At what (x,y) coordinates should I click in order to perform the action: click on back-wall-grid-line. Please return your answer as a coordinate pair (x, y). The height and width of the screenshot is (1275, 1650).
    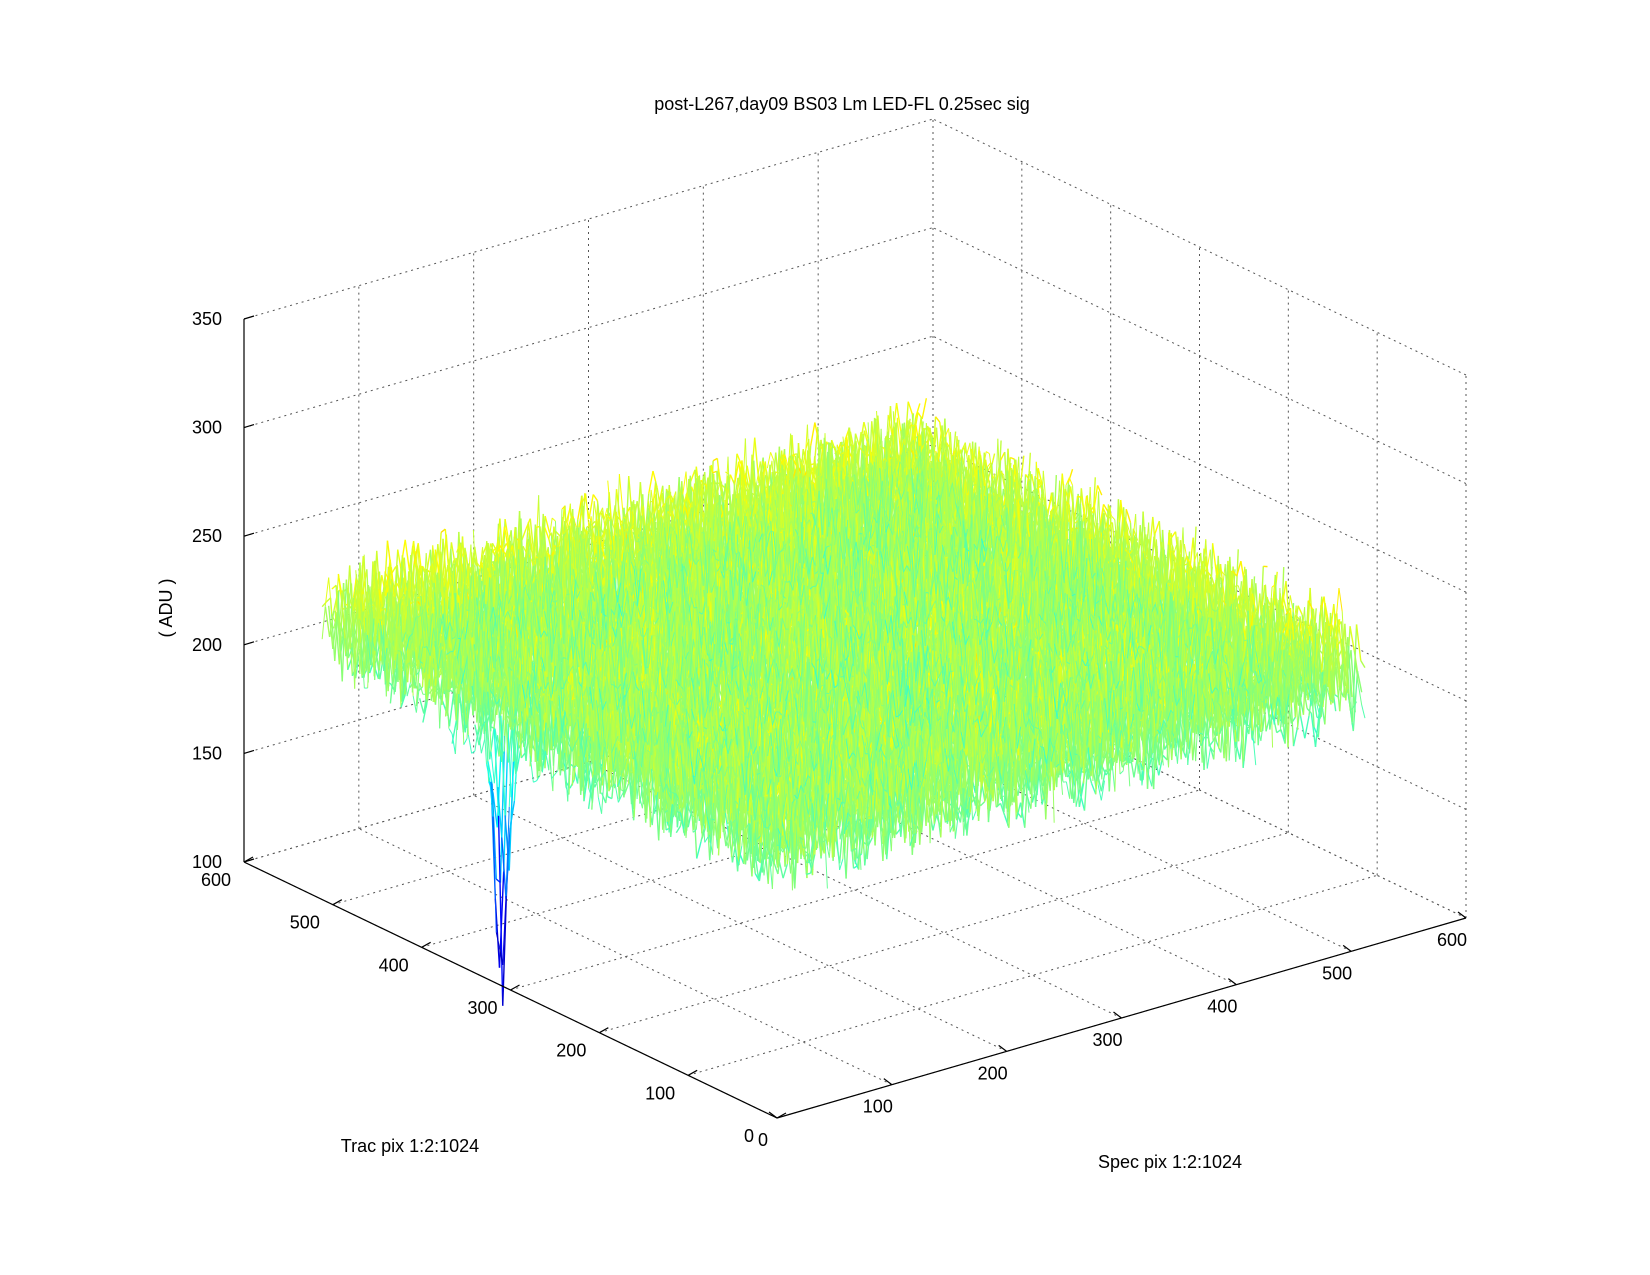
    Looking at the image, I should click on (588, 219).